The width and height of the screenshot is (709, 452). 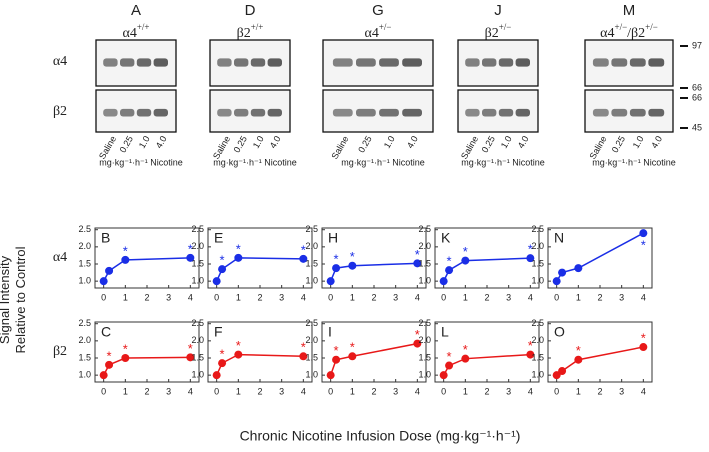 What do you see at coordinates (498, 10) in the screenshot?
I see `panel-letter: J` at bounding box center [498, 10].